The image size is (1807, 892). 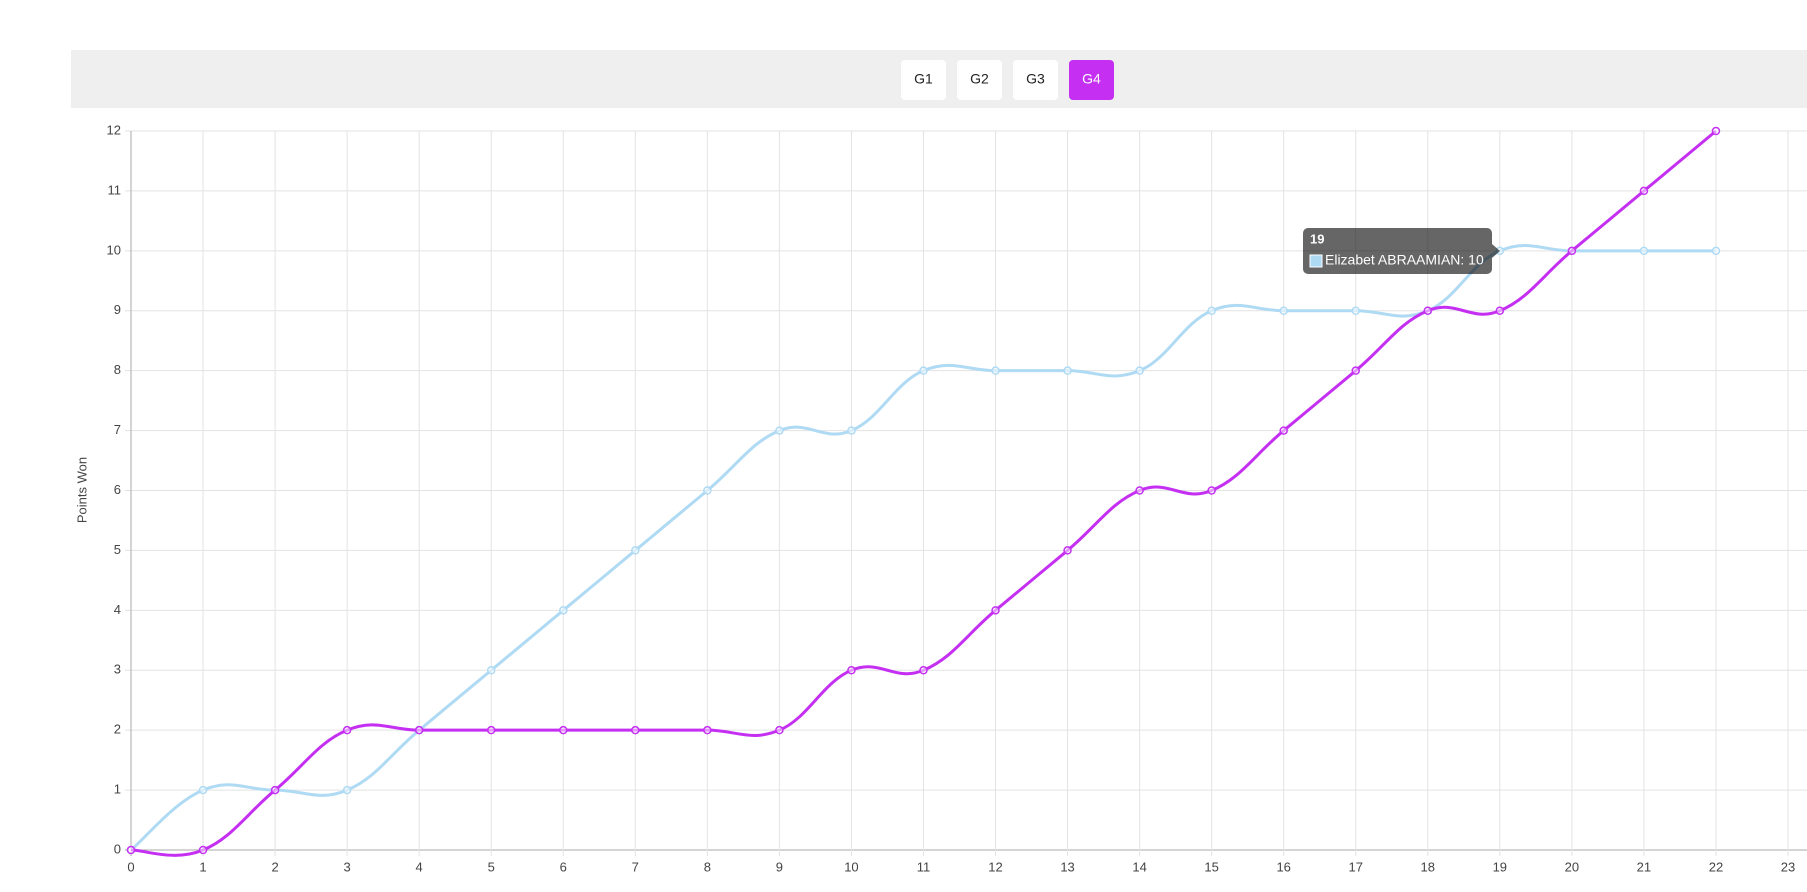 I want to click on x-tick-label: 9, so click(x=779, y=866).